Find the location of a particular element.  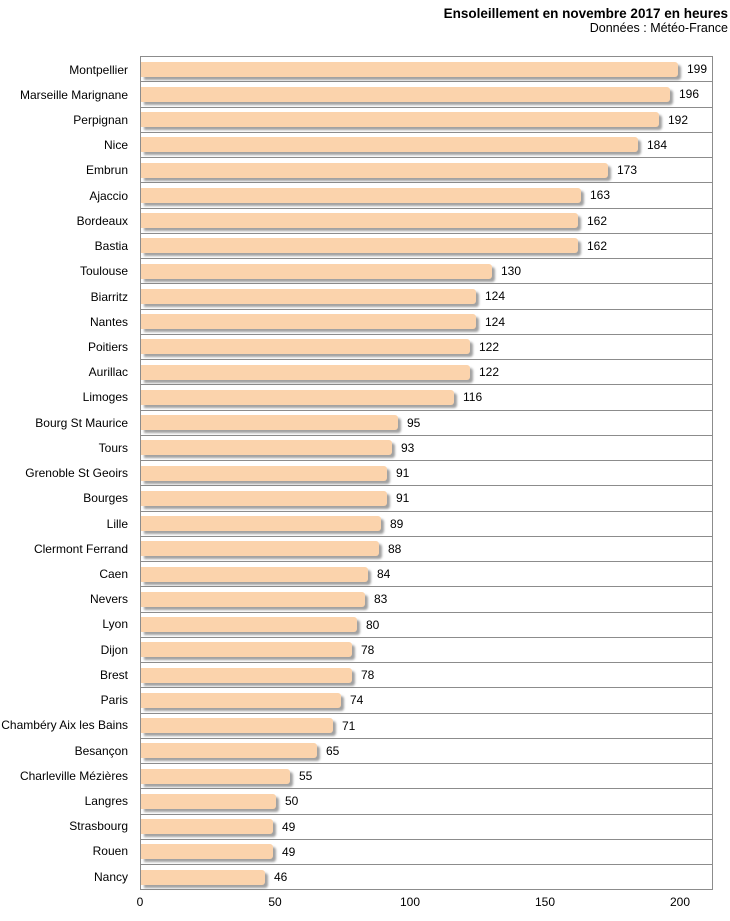

value-label: 55 is located at coordinates (306, 776).